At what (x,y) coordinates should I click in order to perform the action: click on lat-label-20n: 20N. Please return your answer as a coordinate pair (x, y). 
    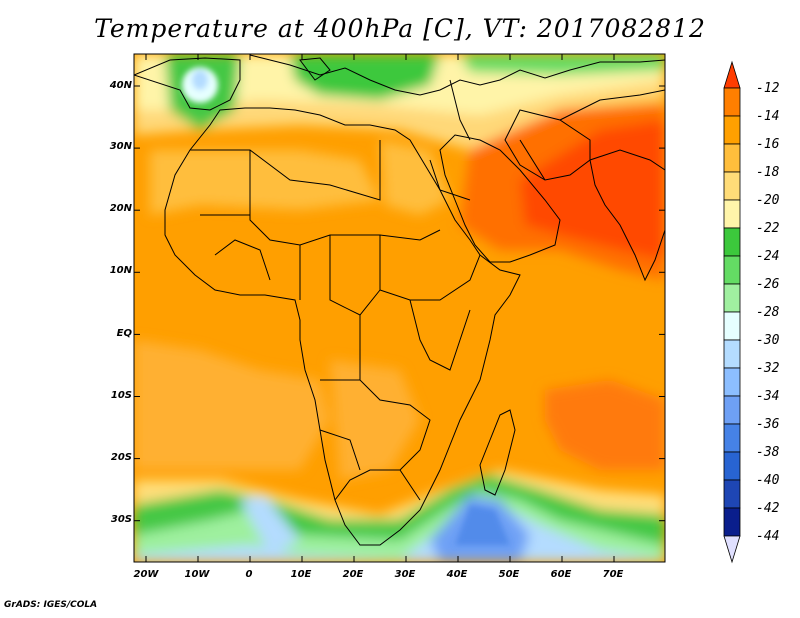
    Looking at the image, I should click on (120, 208).